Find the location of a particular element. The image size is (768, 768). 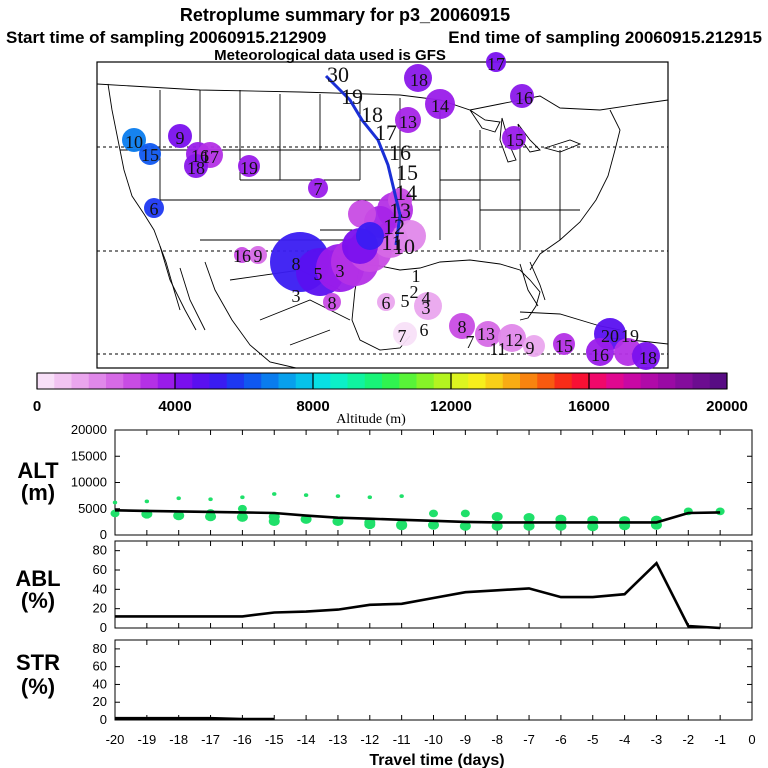

x-tick-label: -8 is located at coordinates (497, 739).